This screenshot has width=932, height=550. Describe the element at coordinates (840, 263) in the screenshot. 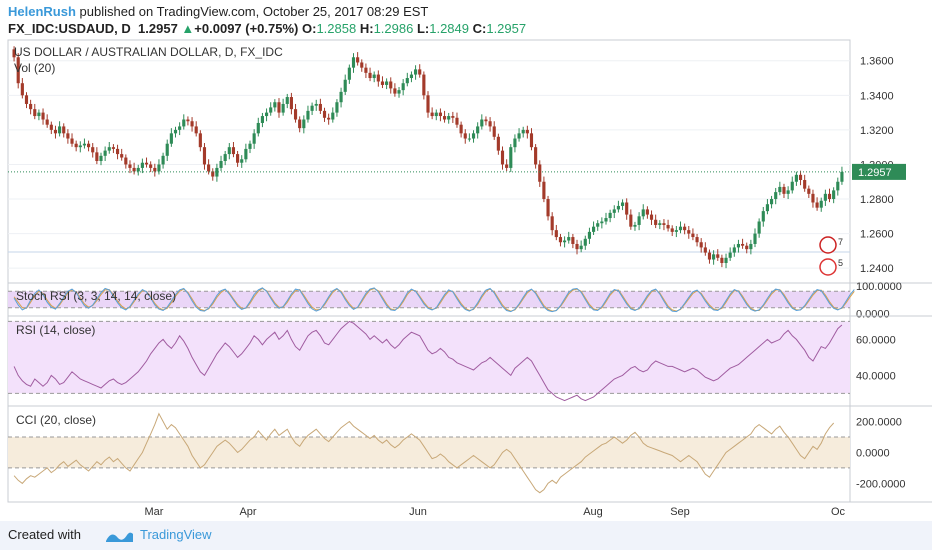

I see `event-count: 5` at that location.